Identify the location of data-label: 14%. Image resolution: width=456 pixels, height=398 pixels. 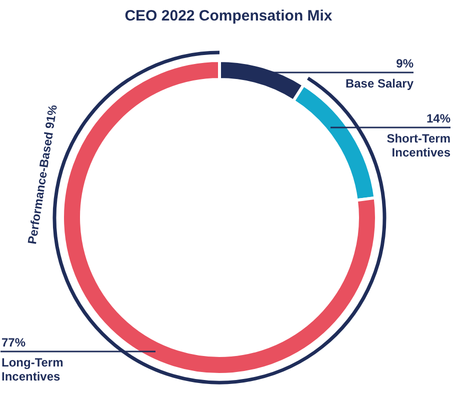
(438, 119).